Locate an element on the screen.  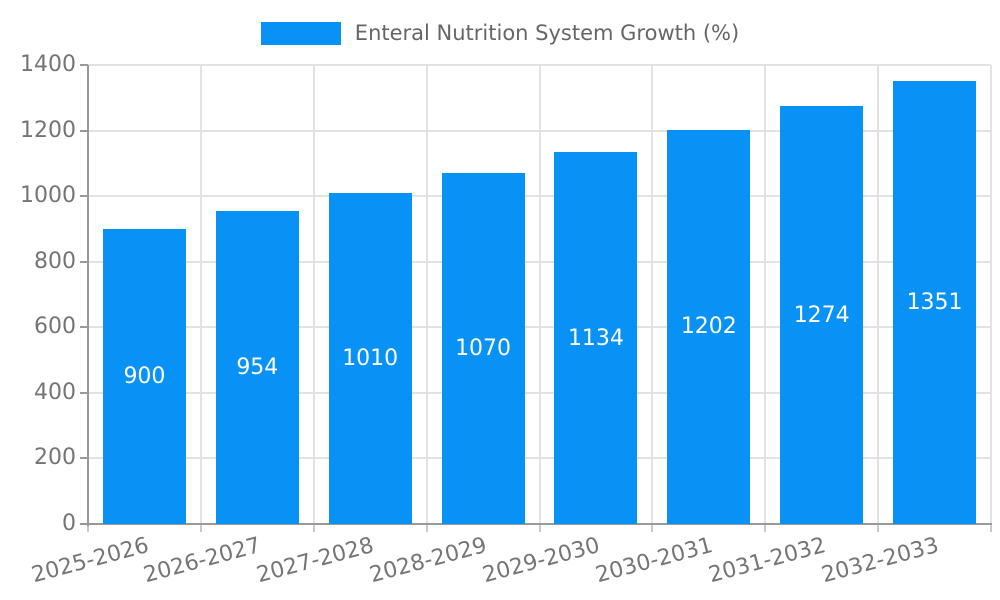
x-axis-category-label: 2028-2029 is located at coordinates (428, 561).